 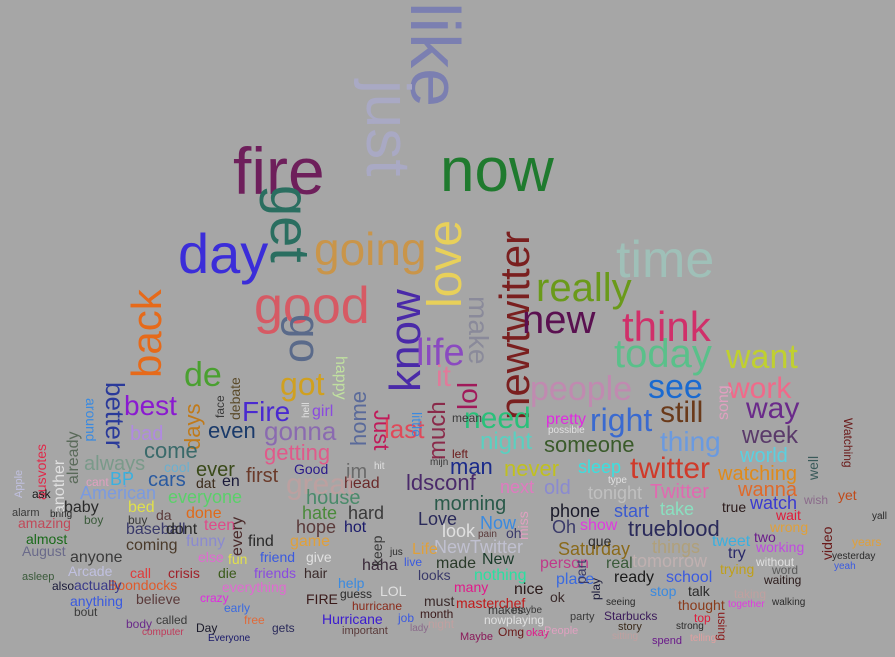 What do you see at coordinates (780, 547) in the screenshot?
I see `word-working: working` at bounding box center [780, 547].